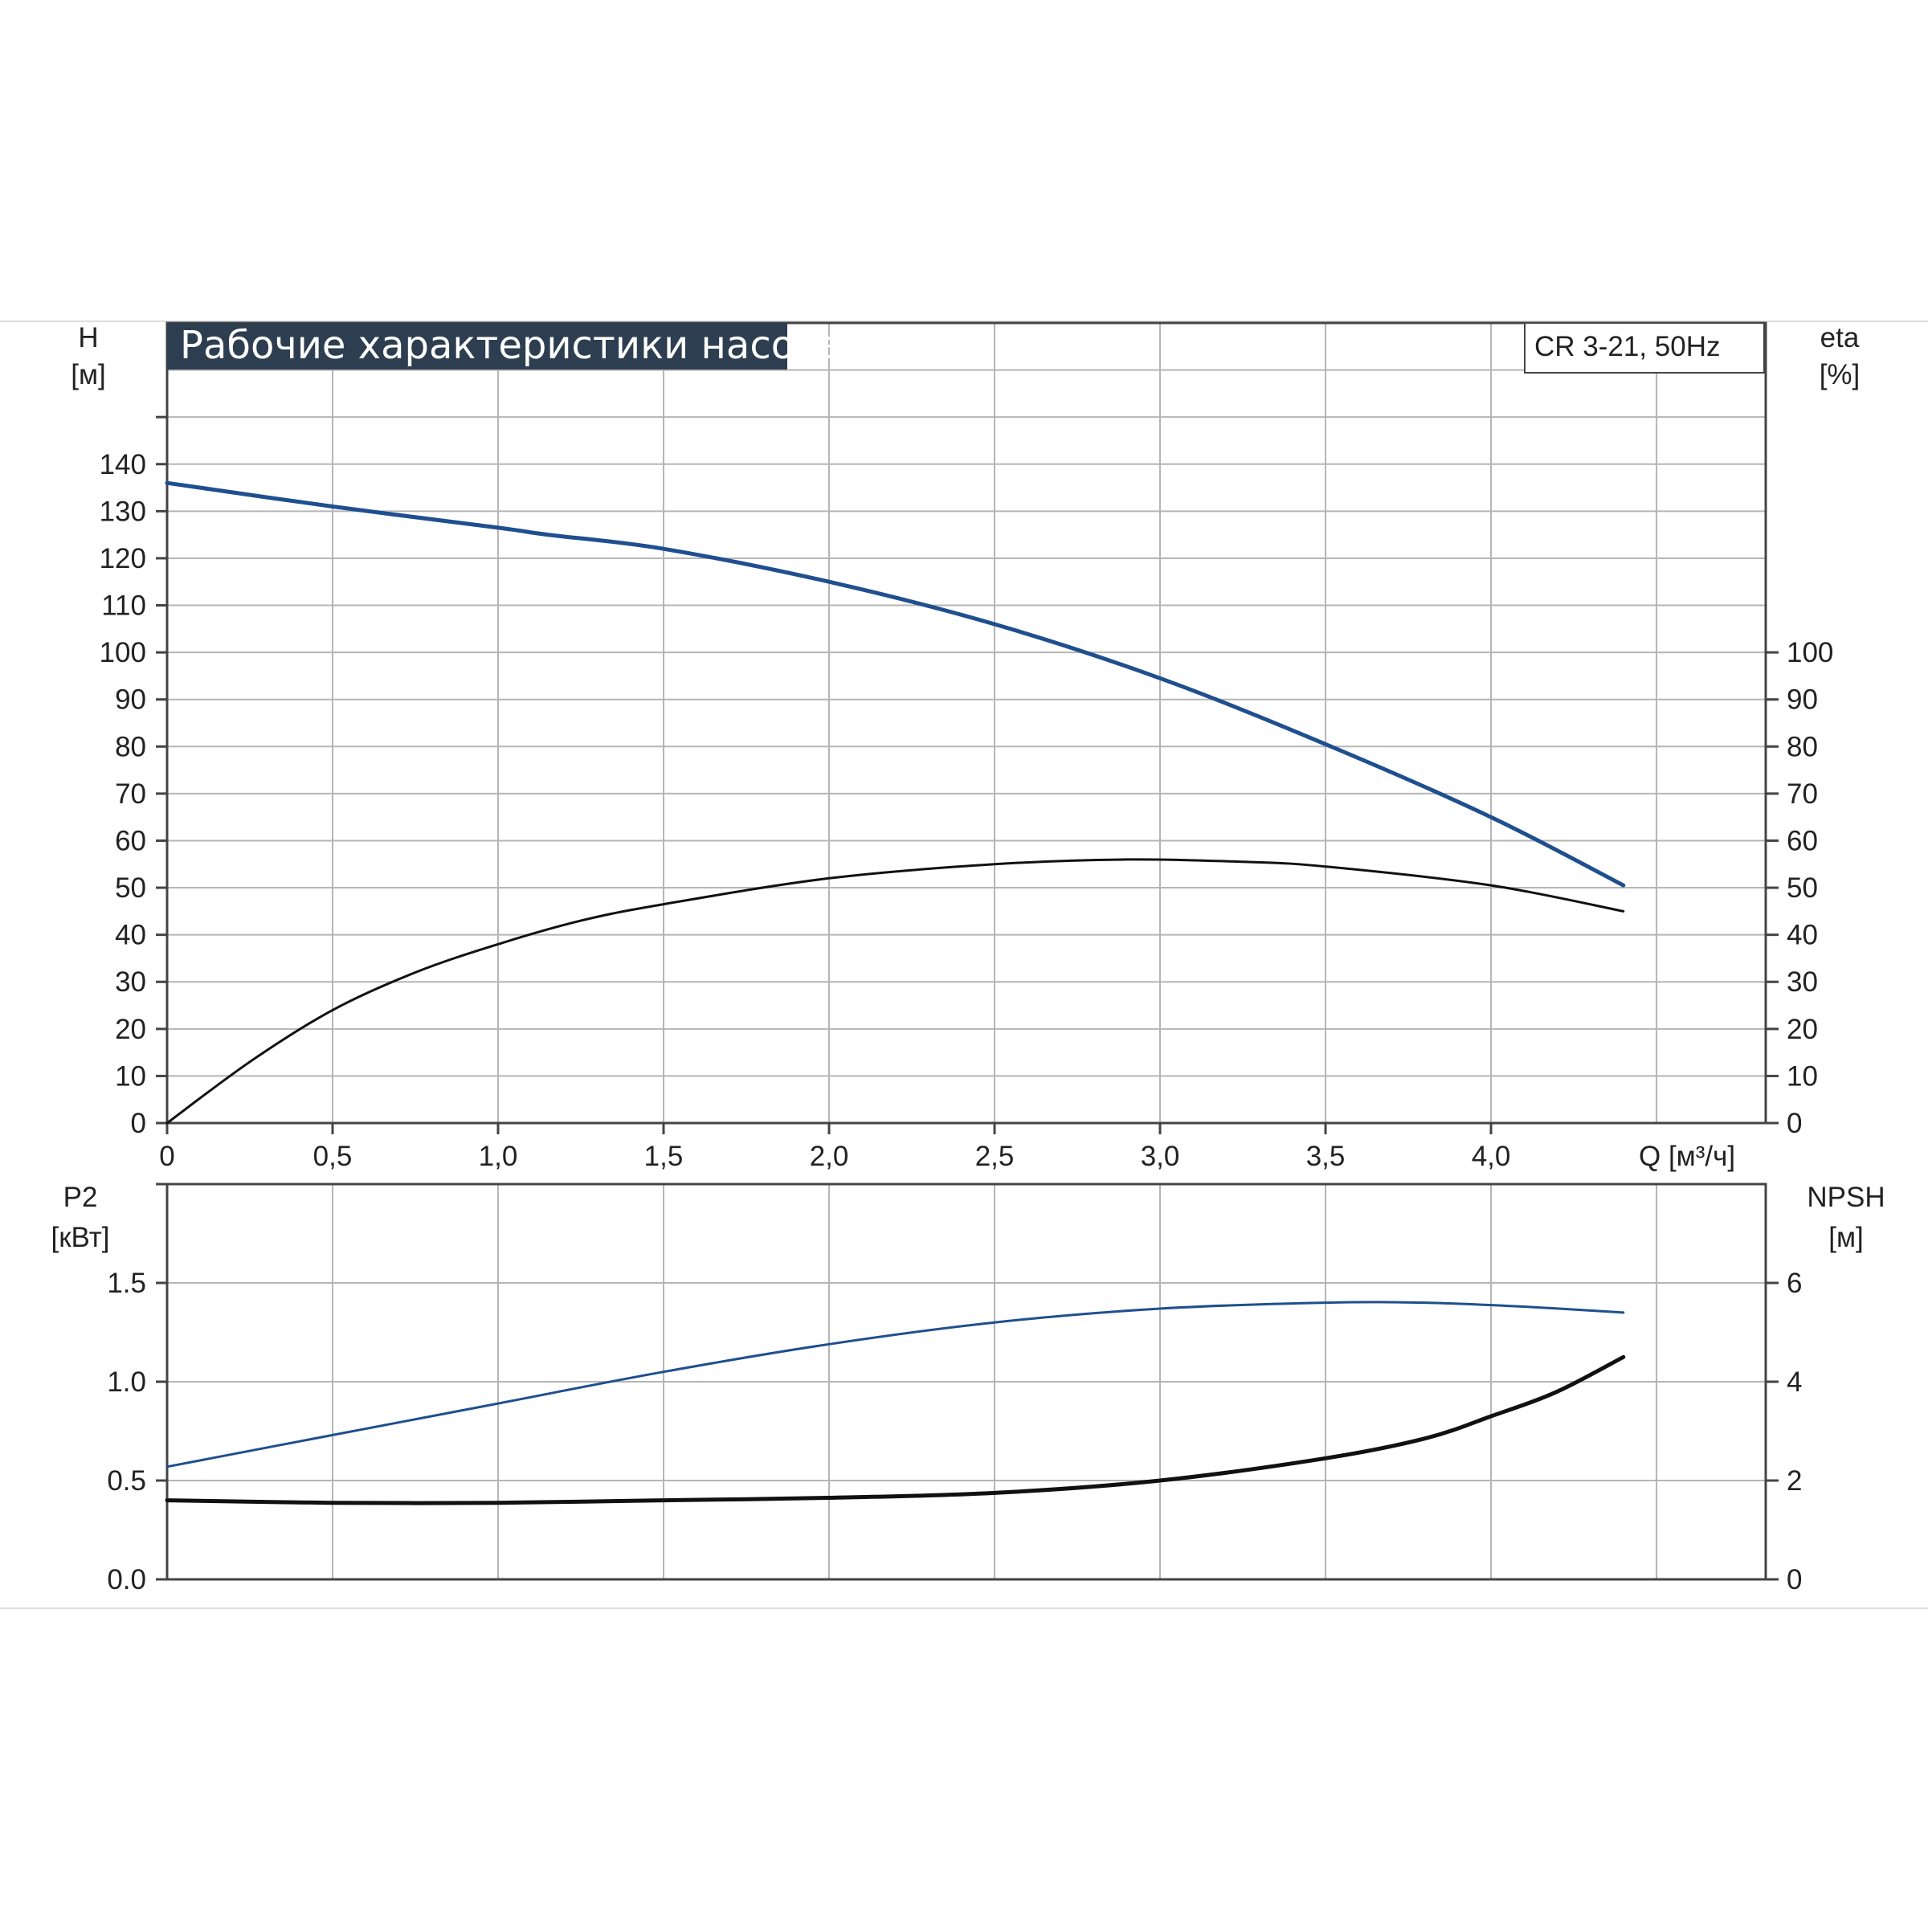 Image resolution: width=1928 pixels, height=1932 pixels. Describe the element at coordinates (1802, 1029) in the screenshot. I see `upper-right-tick-label: 20` at that location.